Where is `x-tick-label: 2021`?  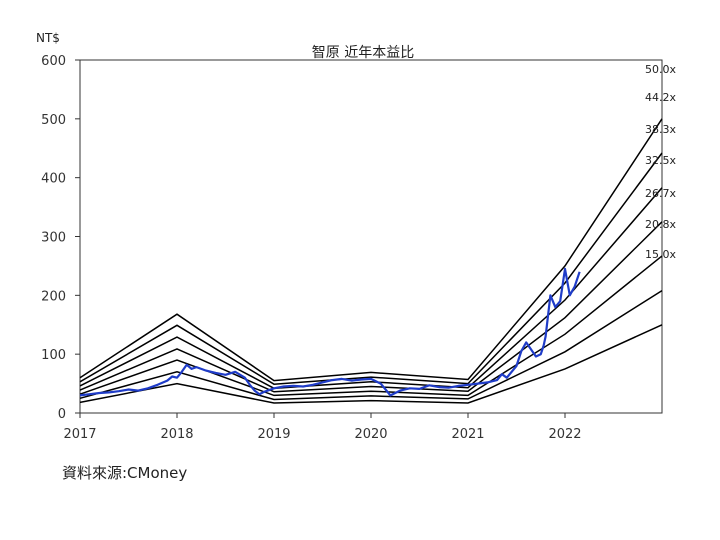
x-tick-label: 2021 is located at coordinates (467, 434).